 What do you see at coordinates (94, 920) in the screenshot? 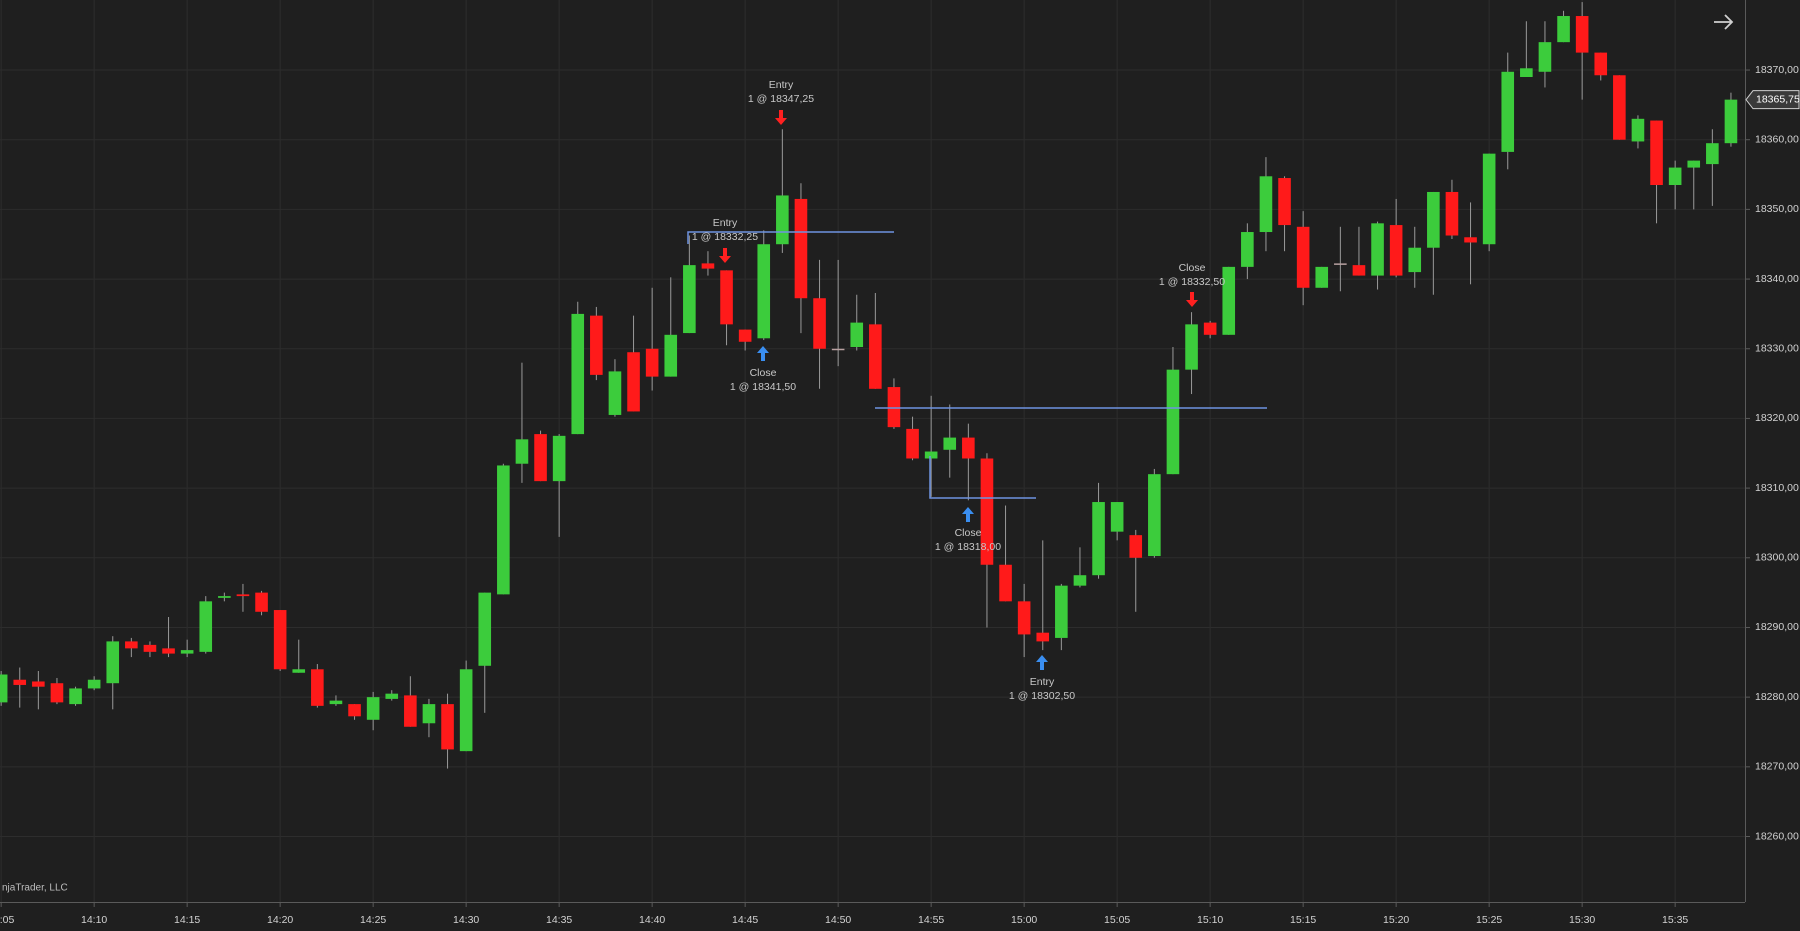
I see `x-tick-label: 14:10` at bounding box center [94, 920].